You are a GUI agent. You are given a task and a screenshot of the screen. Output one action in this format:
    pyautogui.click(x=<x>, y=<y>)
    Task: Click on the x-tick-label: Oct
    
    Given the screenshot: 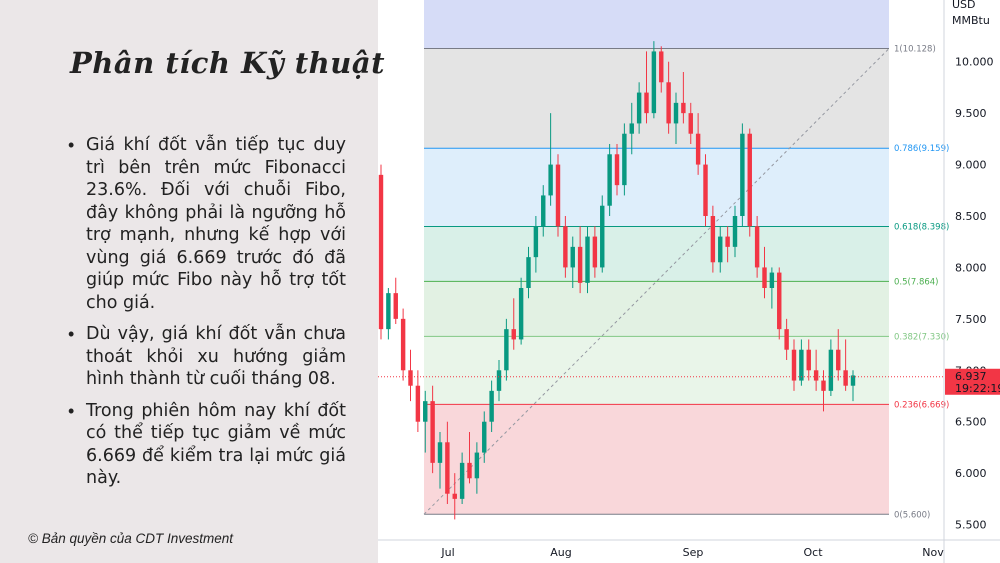 What is the action you would take?
    pyautogui.click(x=813, y=552)
    